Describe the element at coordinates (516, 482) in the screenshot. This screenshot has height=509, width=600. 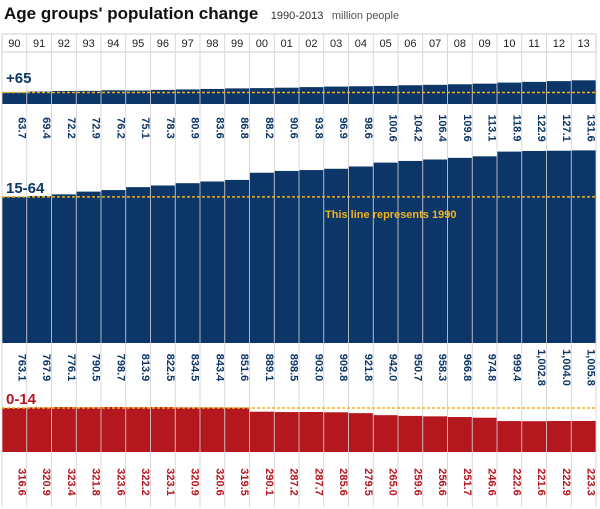
I see `data-label: 222.6` at that location.